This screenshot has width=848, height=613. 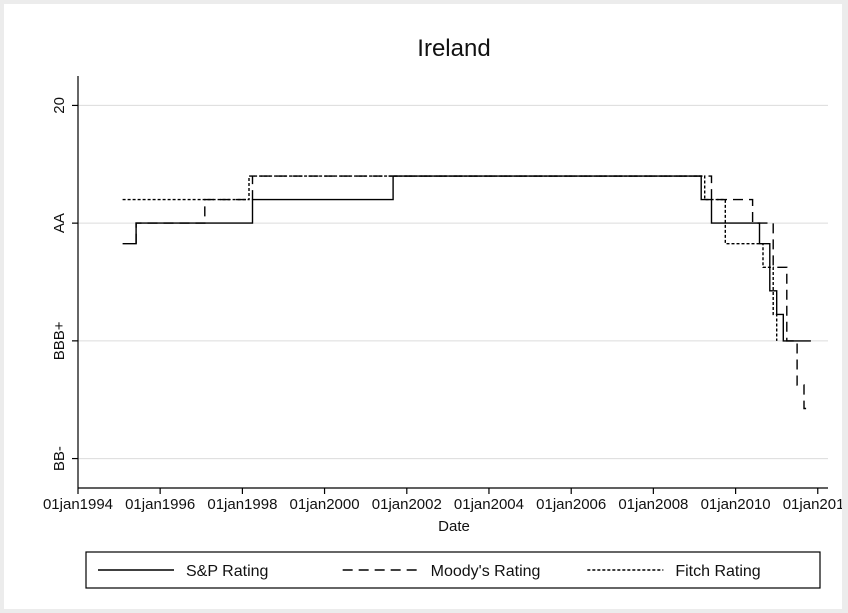 What do you see at coordinates (227, 571) in the screenshot?
I see `legend-label: S&P Rating` at bounding box center [227, 571].